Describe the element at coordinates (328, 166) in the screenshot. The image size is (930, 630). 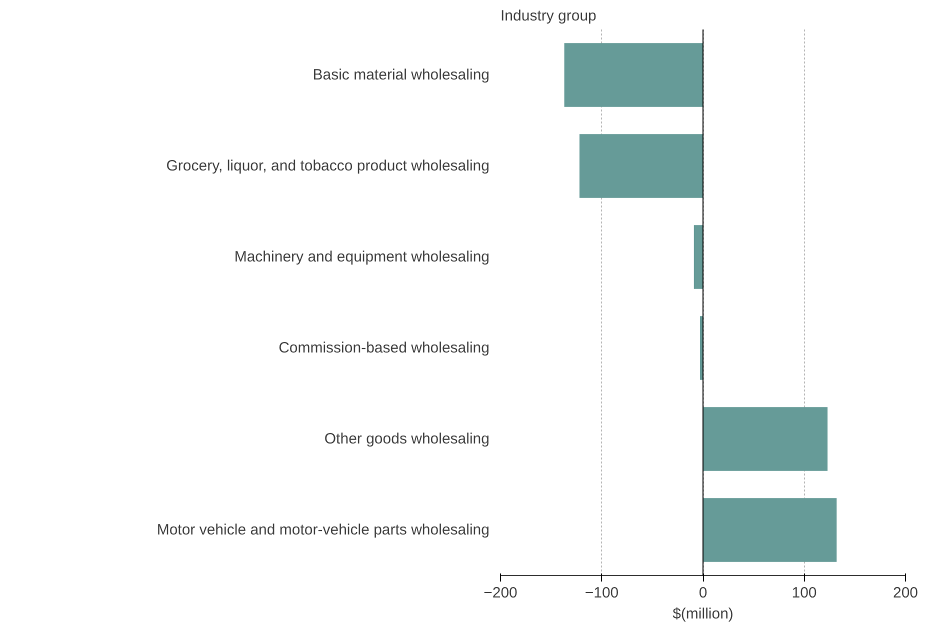
I see `y-tick-label: Grocery, liquor, and tobacco product wholesaling` at that location.